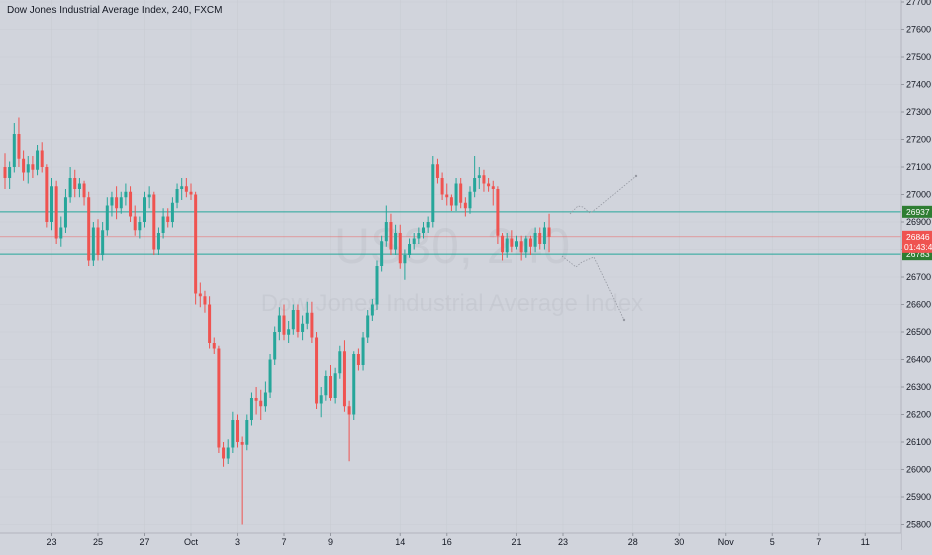  What do you see at coordinates (918, 167) in the screenshot?
I see `price-tick-label: 27100` at bounding box center [918, 167].